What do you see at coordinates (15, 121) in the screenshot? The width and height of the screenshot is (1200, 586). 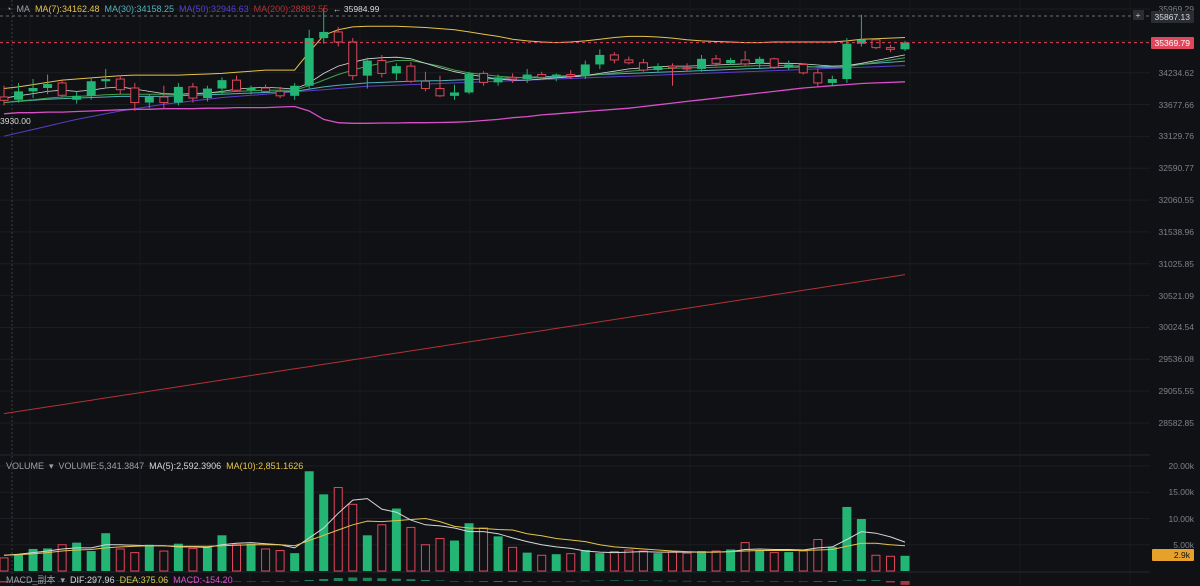 I see `left-marker-value: 3930.00` at bounding box center [15, 121].